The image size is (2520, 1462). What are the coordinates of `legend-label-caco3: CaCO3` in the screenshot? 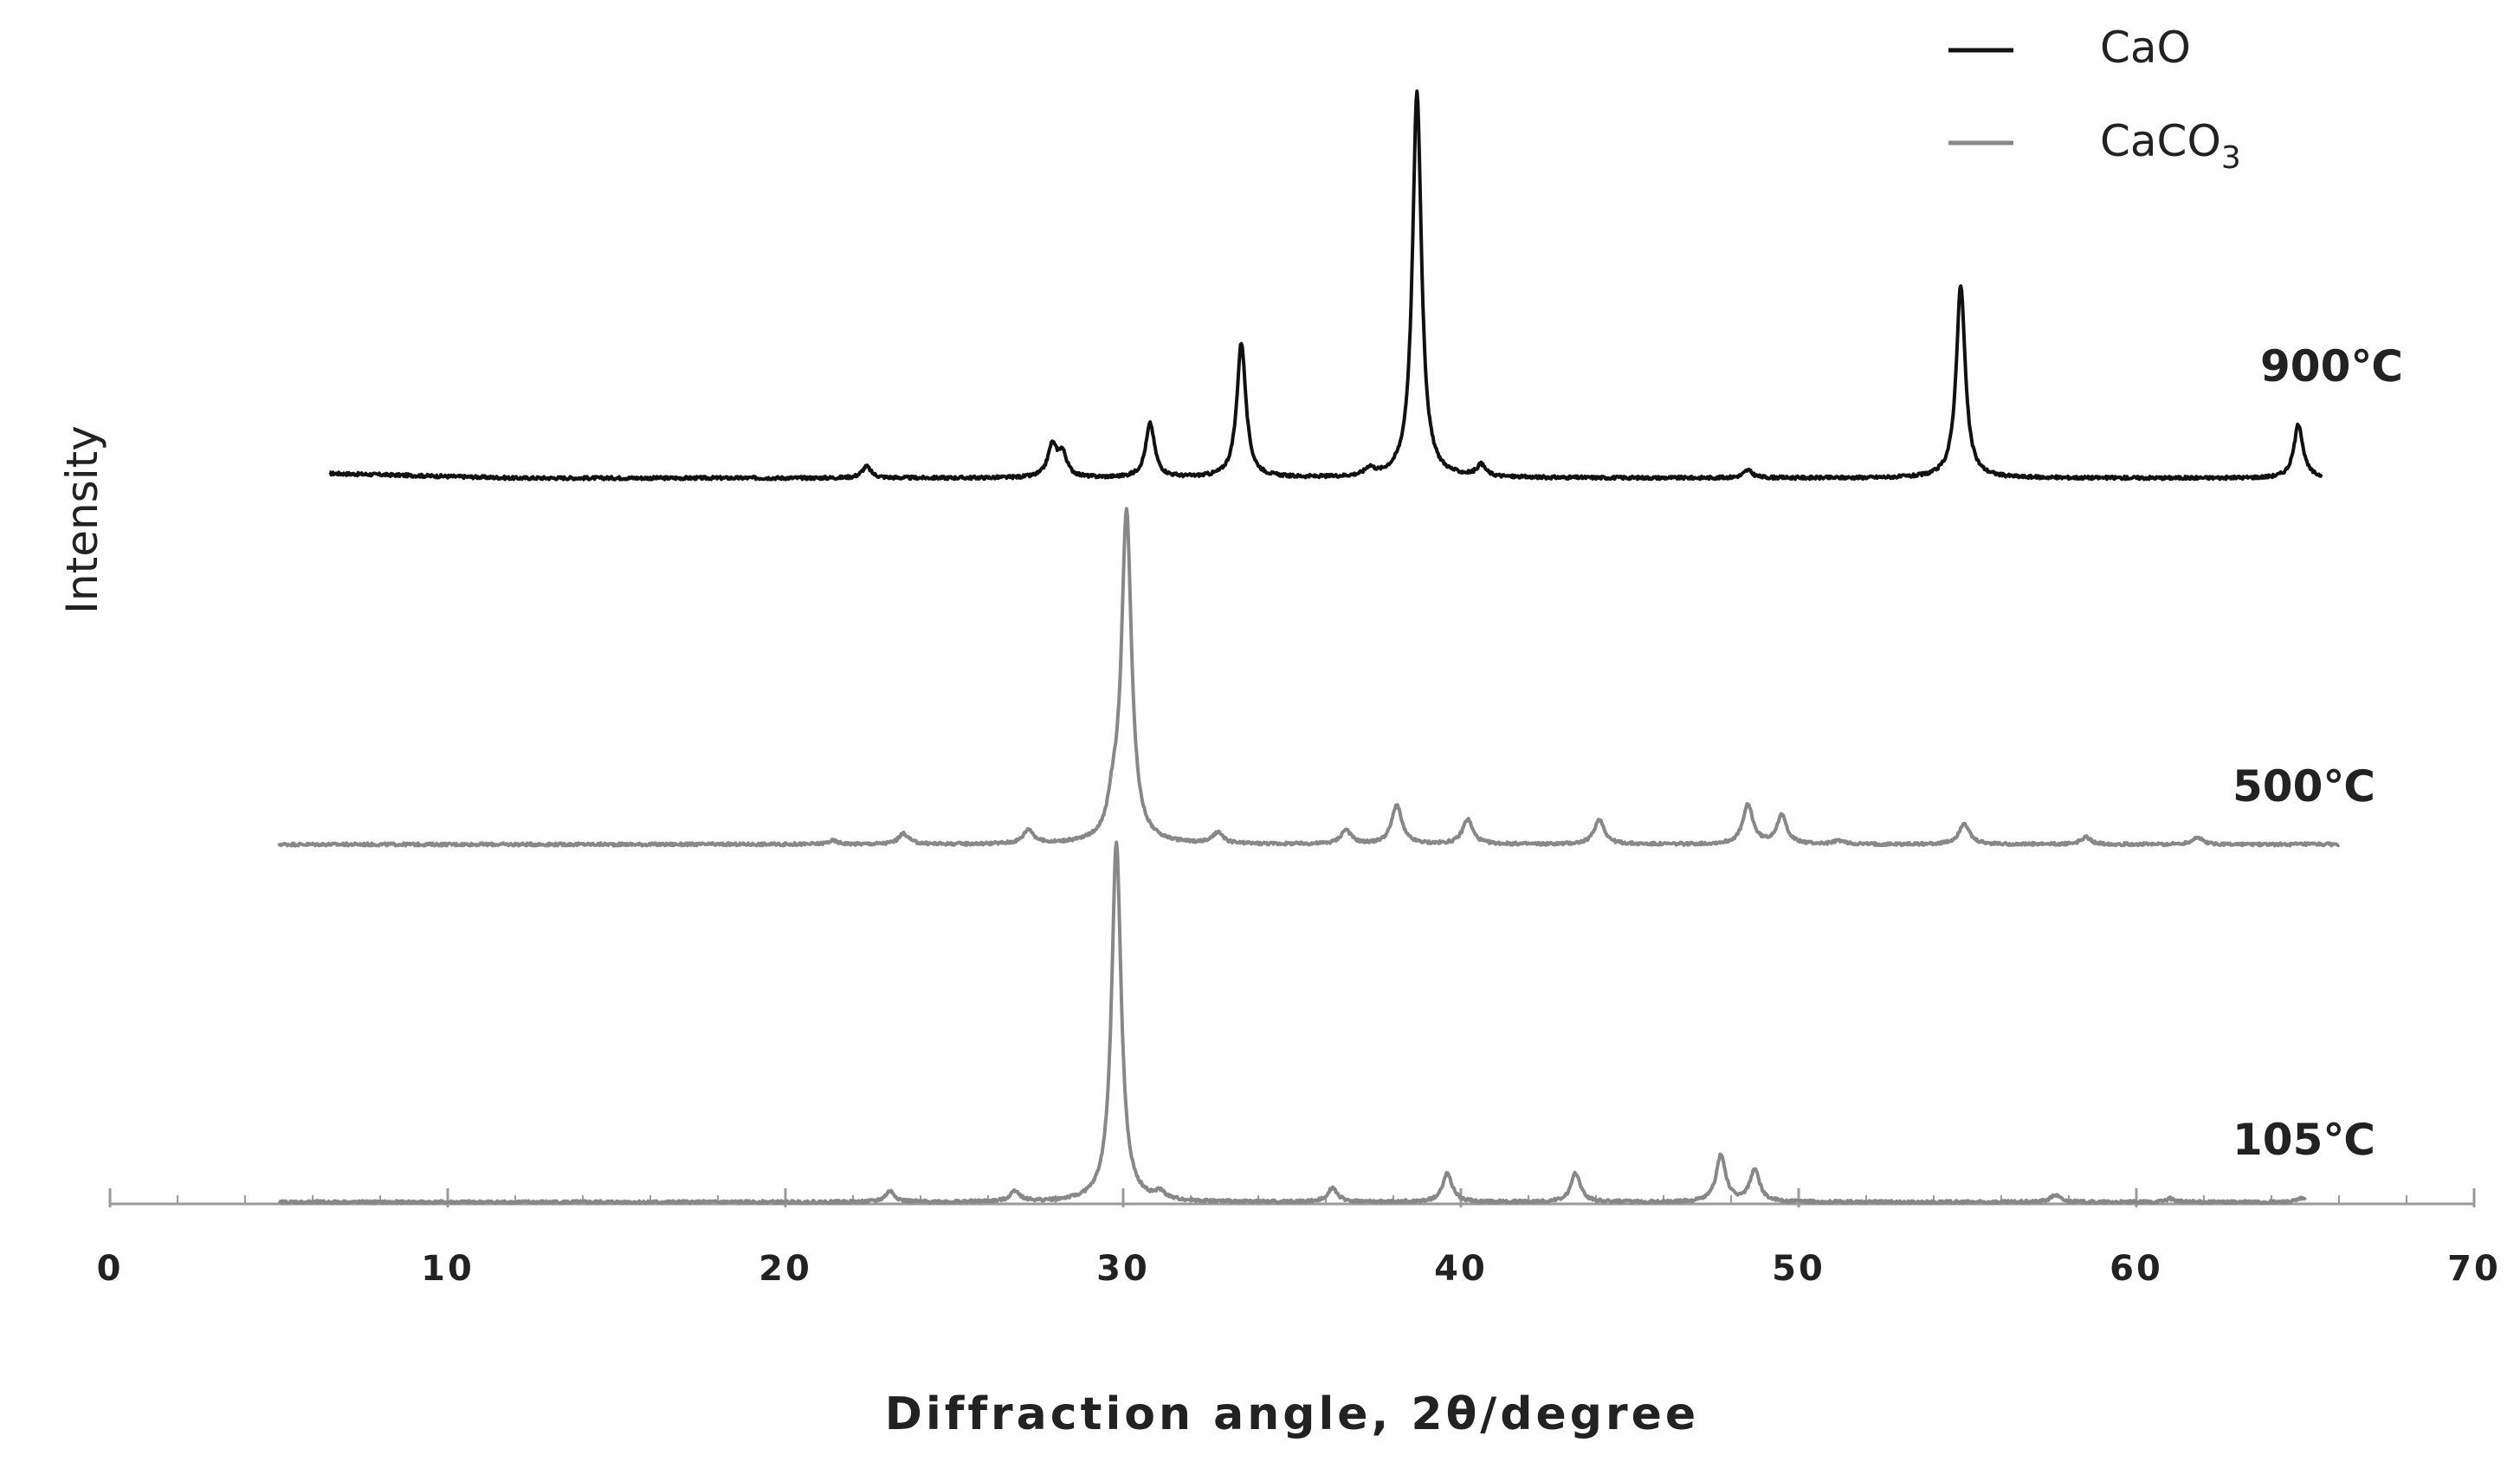 It's located at (2170, 146).